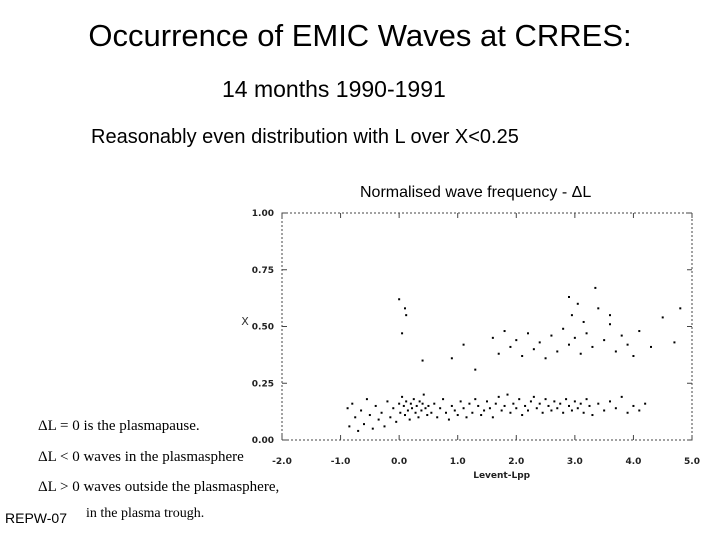  What do you see at coordinates (334, 89) in the screenshot?
I see `slide-subtitle: 14 months 1990-1991` at bounding box center [334, 89].